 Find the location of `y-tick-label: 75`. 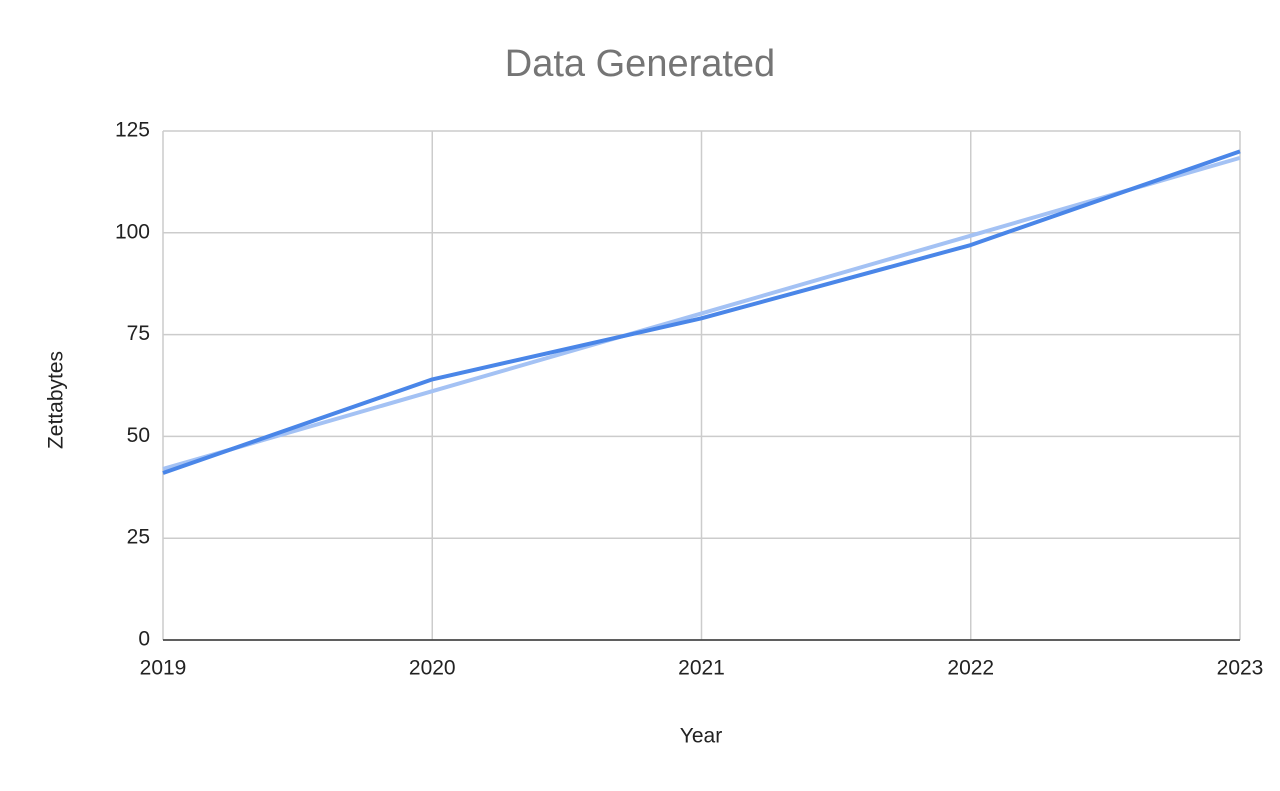

y-tick-label: 75 is located at coordinates (138, 333).